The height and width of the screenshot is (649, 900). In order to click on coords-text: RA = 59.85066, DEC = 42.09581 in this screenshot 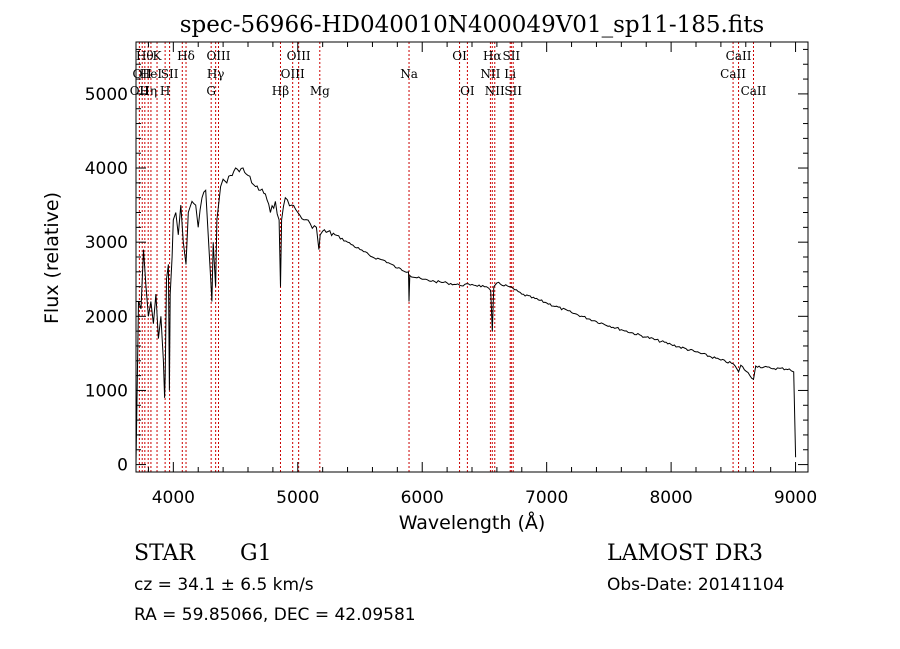, I will do `click(275, 615)`.